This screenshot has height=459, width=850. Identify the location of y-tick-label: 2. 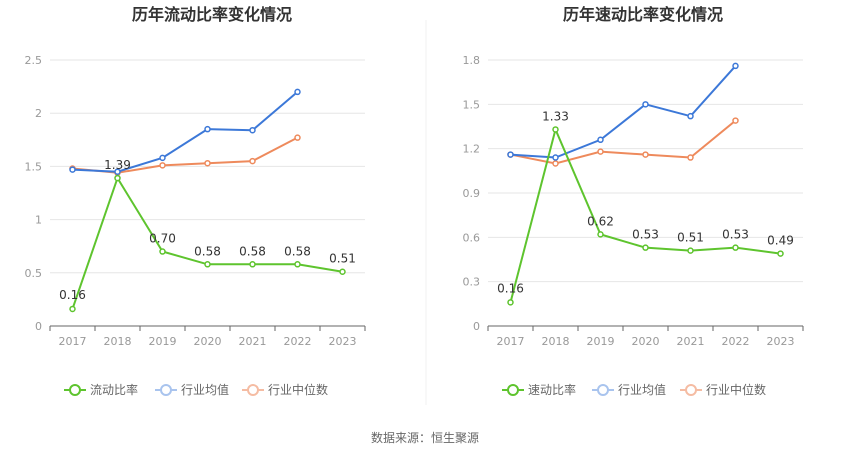
(38, 113).